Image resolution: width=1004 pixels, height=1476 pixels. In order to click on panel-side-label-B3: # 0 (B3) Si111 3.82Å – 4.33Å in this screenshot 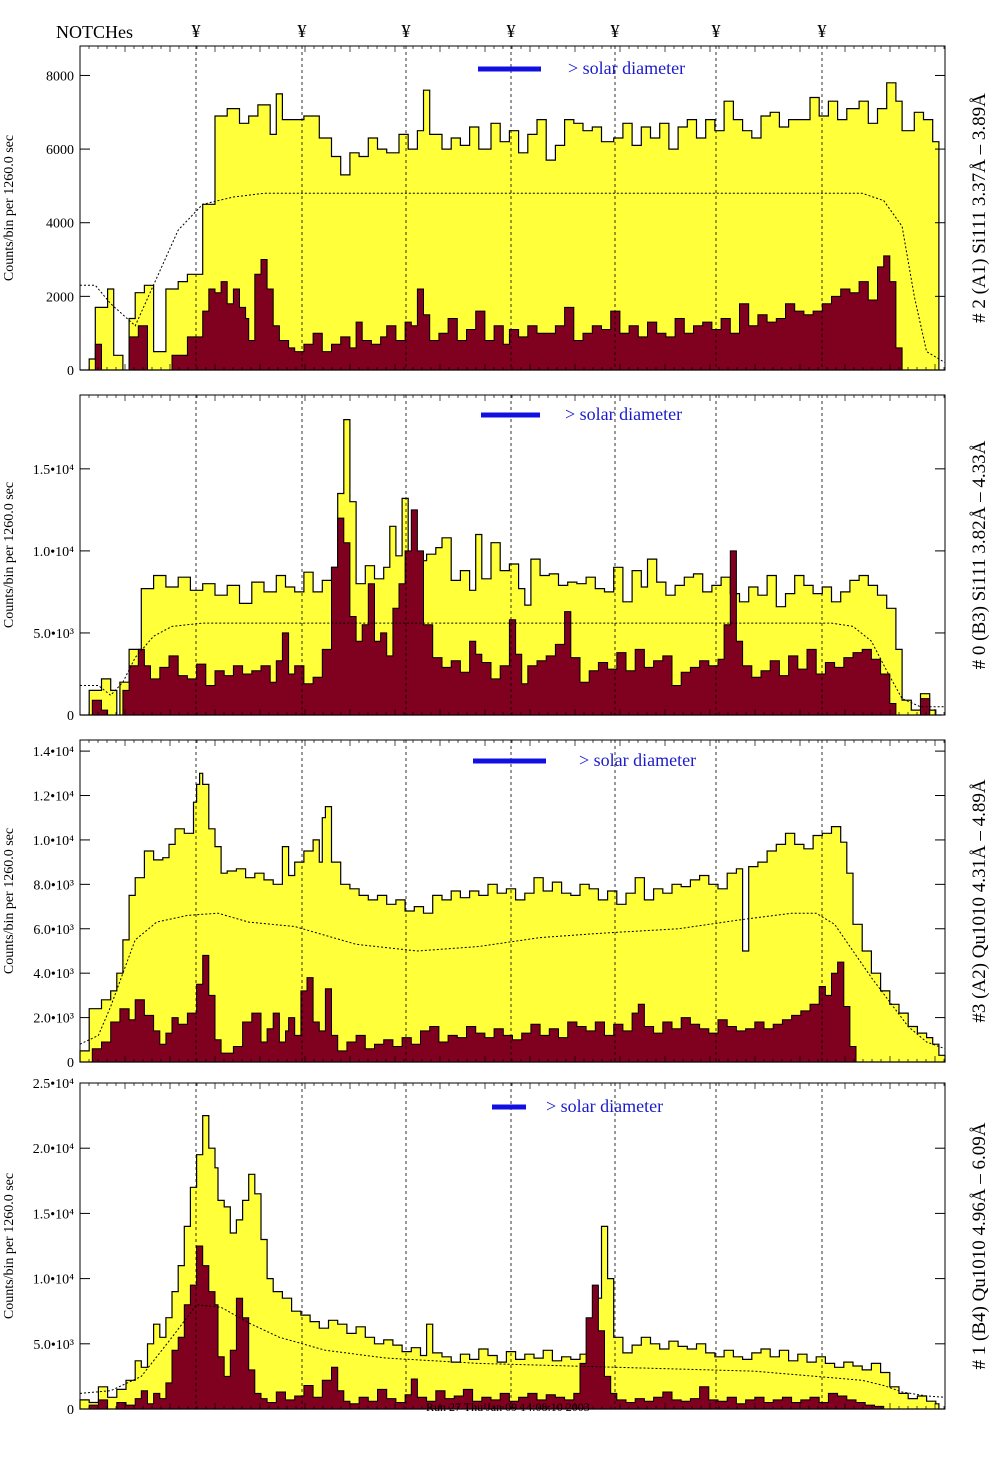, I will do `click(979, 554)`.